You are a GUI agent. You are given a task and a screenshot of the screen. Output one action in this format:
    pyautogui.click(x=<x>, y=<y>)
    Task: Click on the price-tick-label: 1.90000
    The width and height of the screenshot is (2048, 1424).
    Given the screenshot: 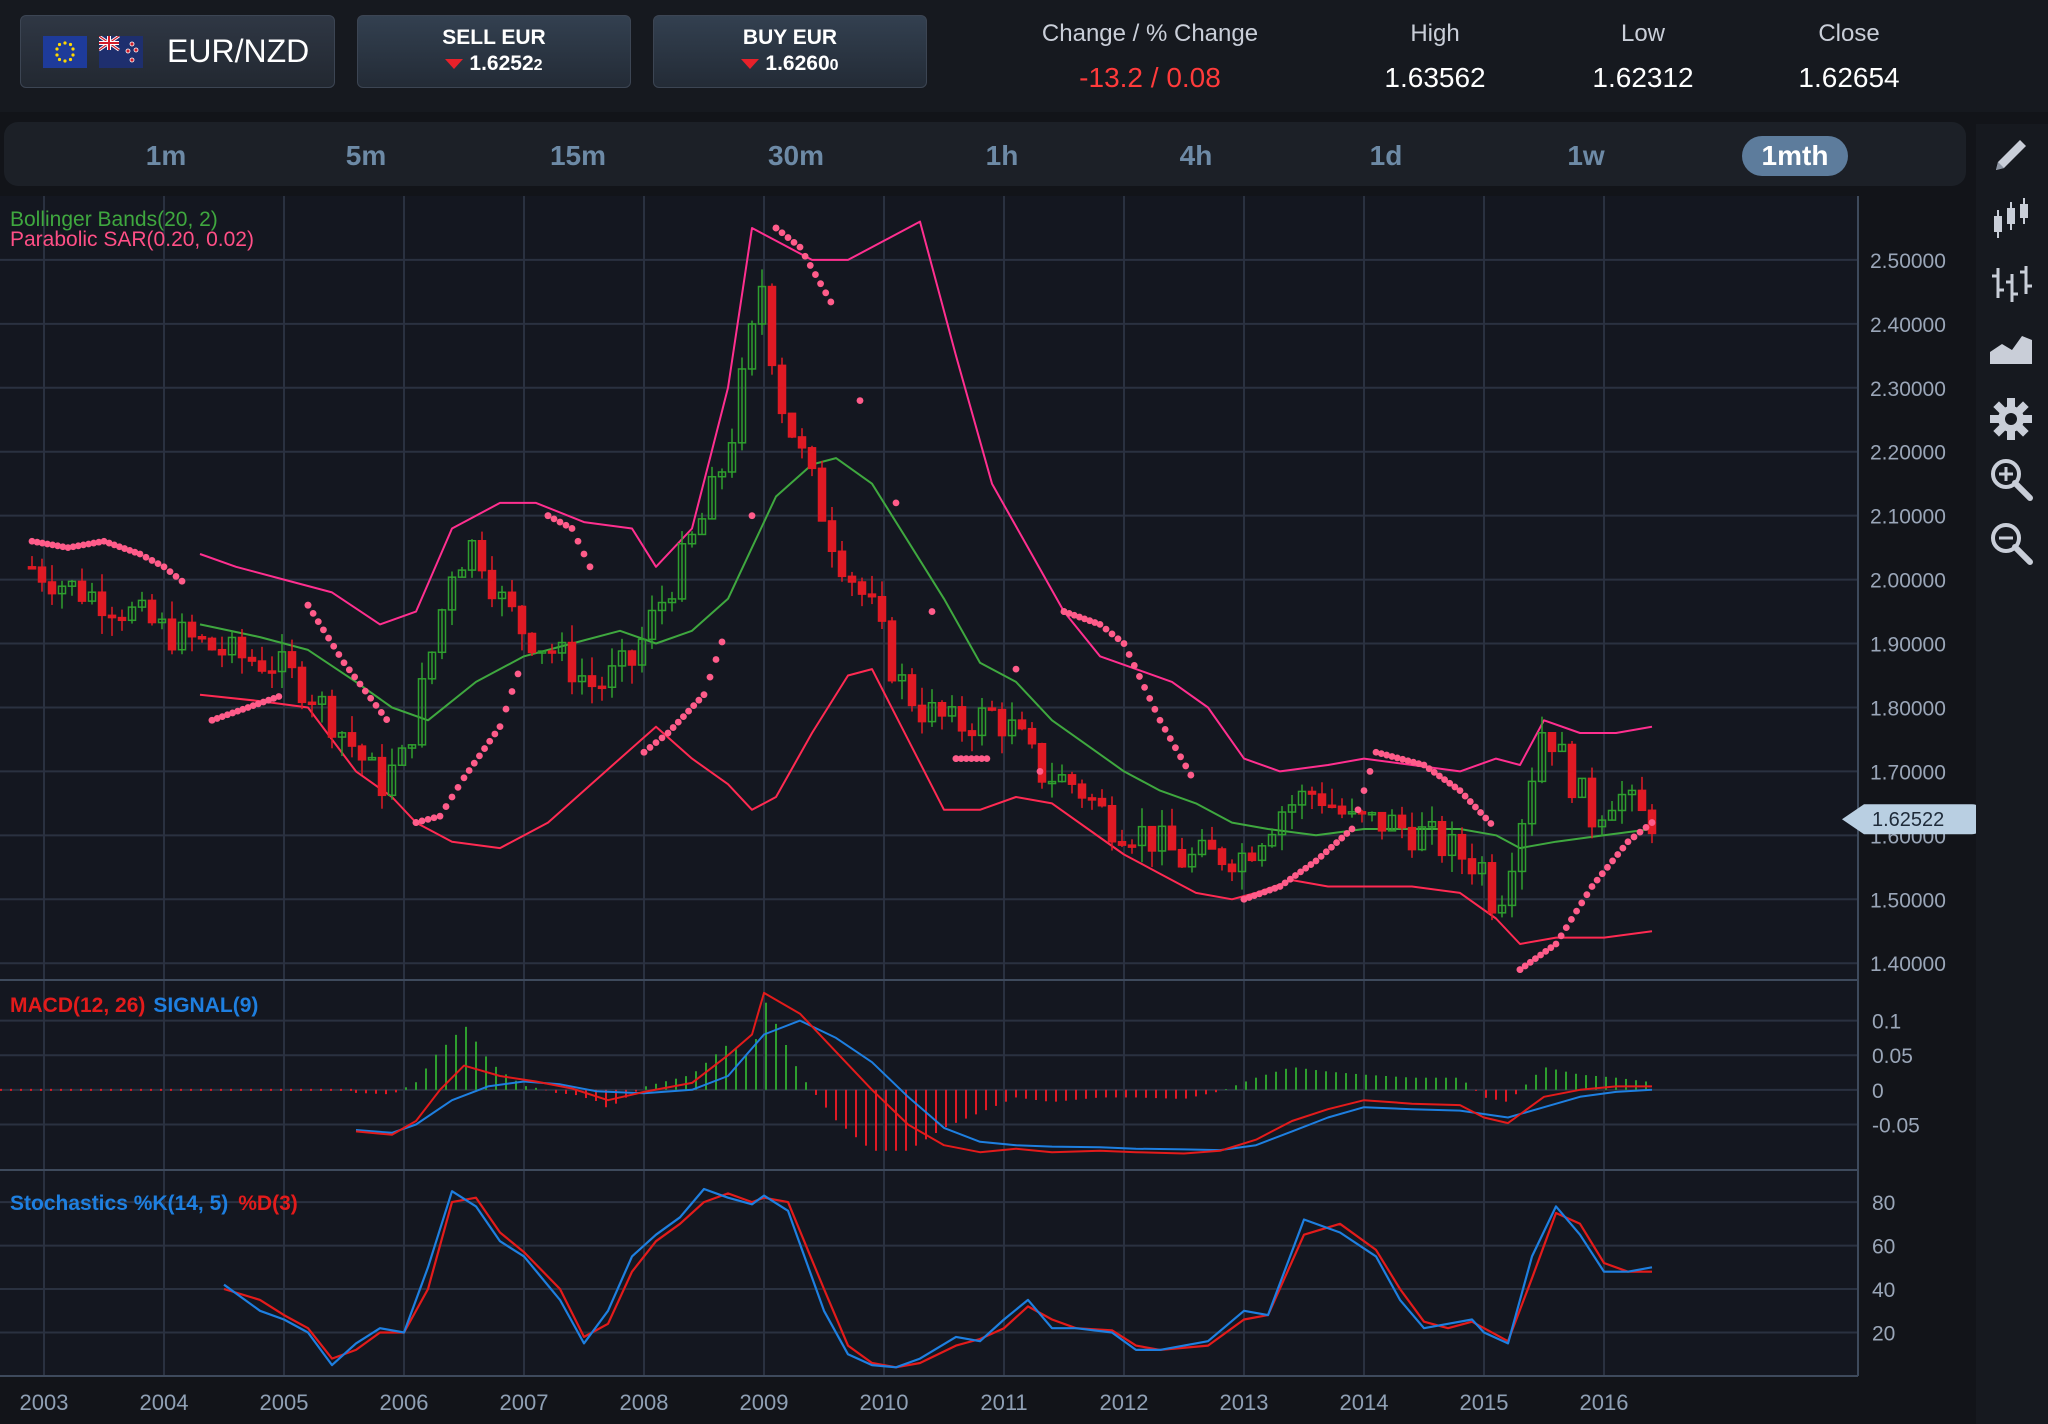 What is the action you would take?
    pyautogui.click(x=1908, y=645)
    